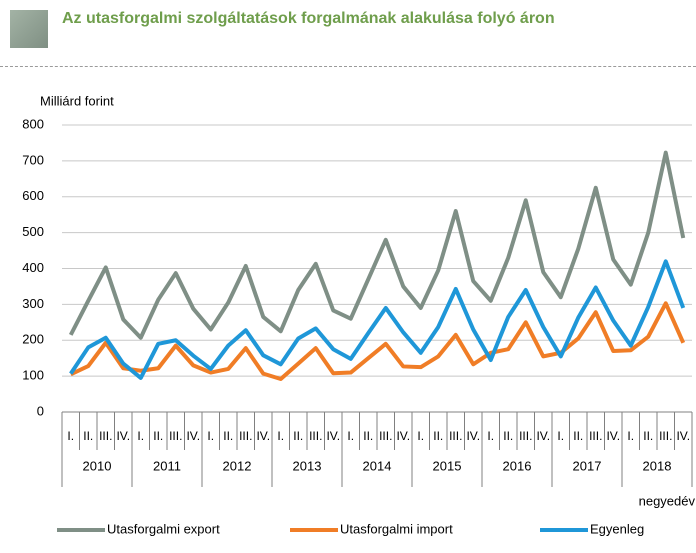 Image resolution: width=696 pixels, height=553 pixels. What do you see at coordinates (29, 29) in the screenshot?
I see `title-icon` at bounding box center [29, 29].